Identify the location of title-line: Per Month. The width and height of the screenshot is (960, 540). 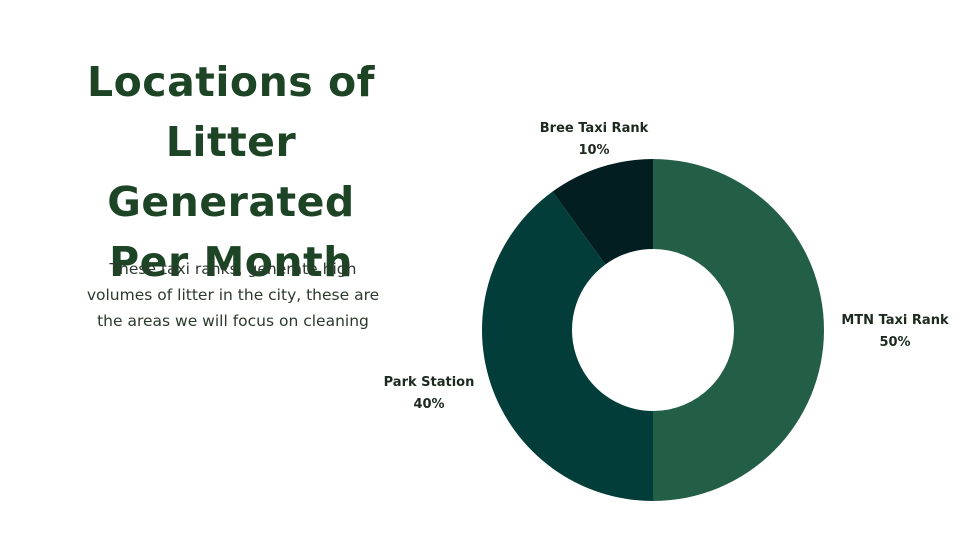
(231, 262).